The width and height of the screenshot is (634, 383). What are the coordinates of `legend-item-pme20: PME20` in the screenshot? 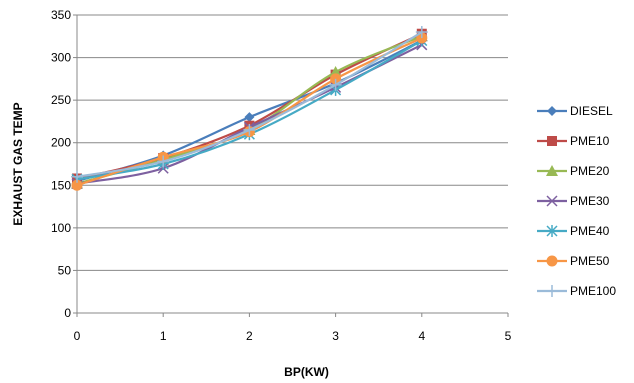 It's located at (573, 171).